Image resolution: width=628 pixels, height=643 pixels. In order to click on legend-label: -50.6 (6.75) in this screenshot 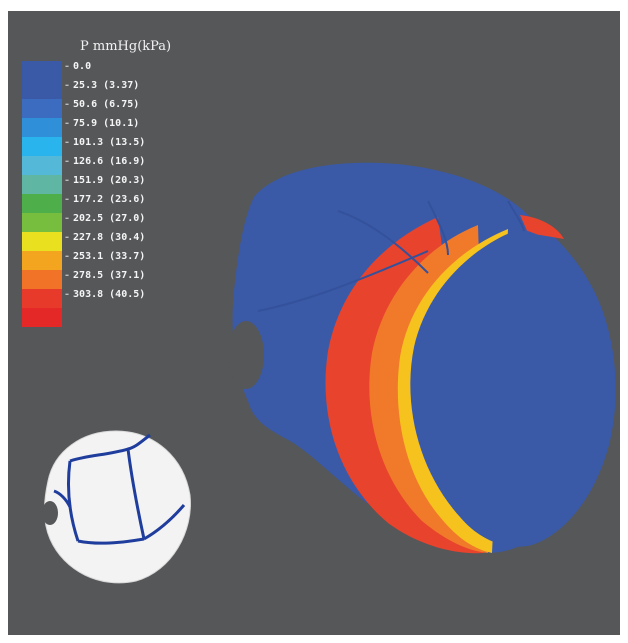, I will do `click(102, 104)`.